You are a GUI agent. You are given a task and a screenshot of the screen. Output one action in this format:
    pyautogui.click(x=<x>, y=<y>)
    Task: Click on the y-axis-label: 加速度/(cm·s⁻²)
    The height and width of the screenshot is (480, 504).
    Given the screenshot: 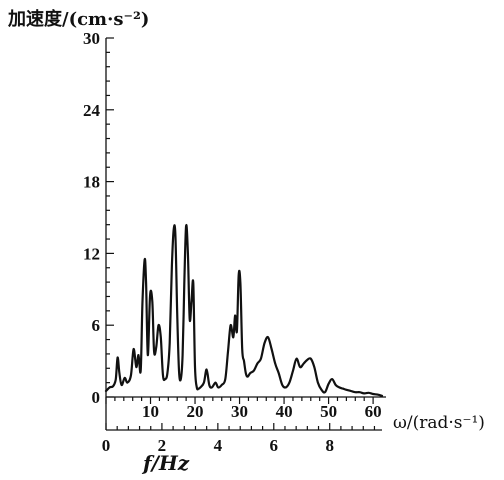 What is the action you would take?
    pyautogui.click(x=78, y=19)
    